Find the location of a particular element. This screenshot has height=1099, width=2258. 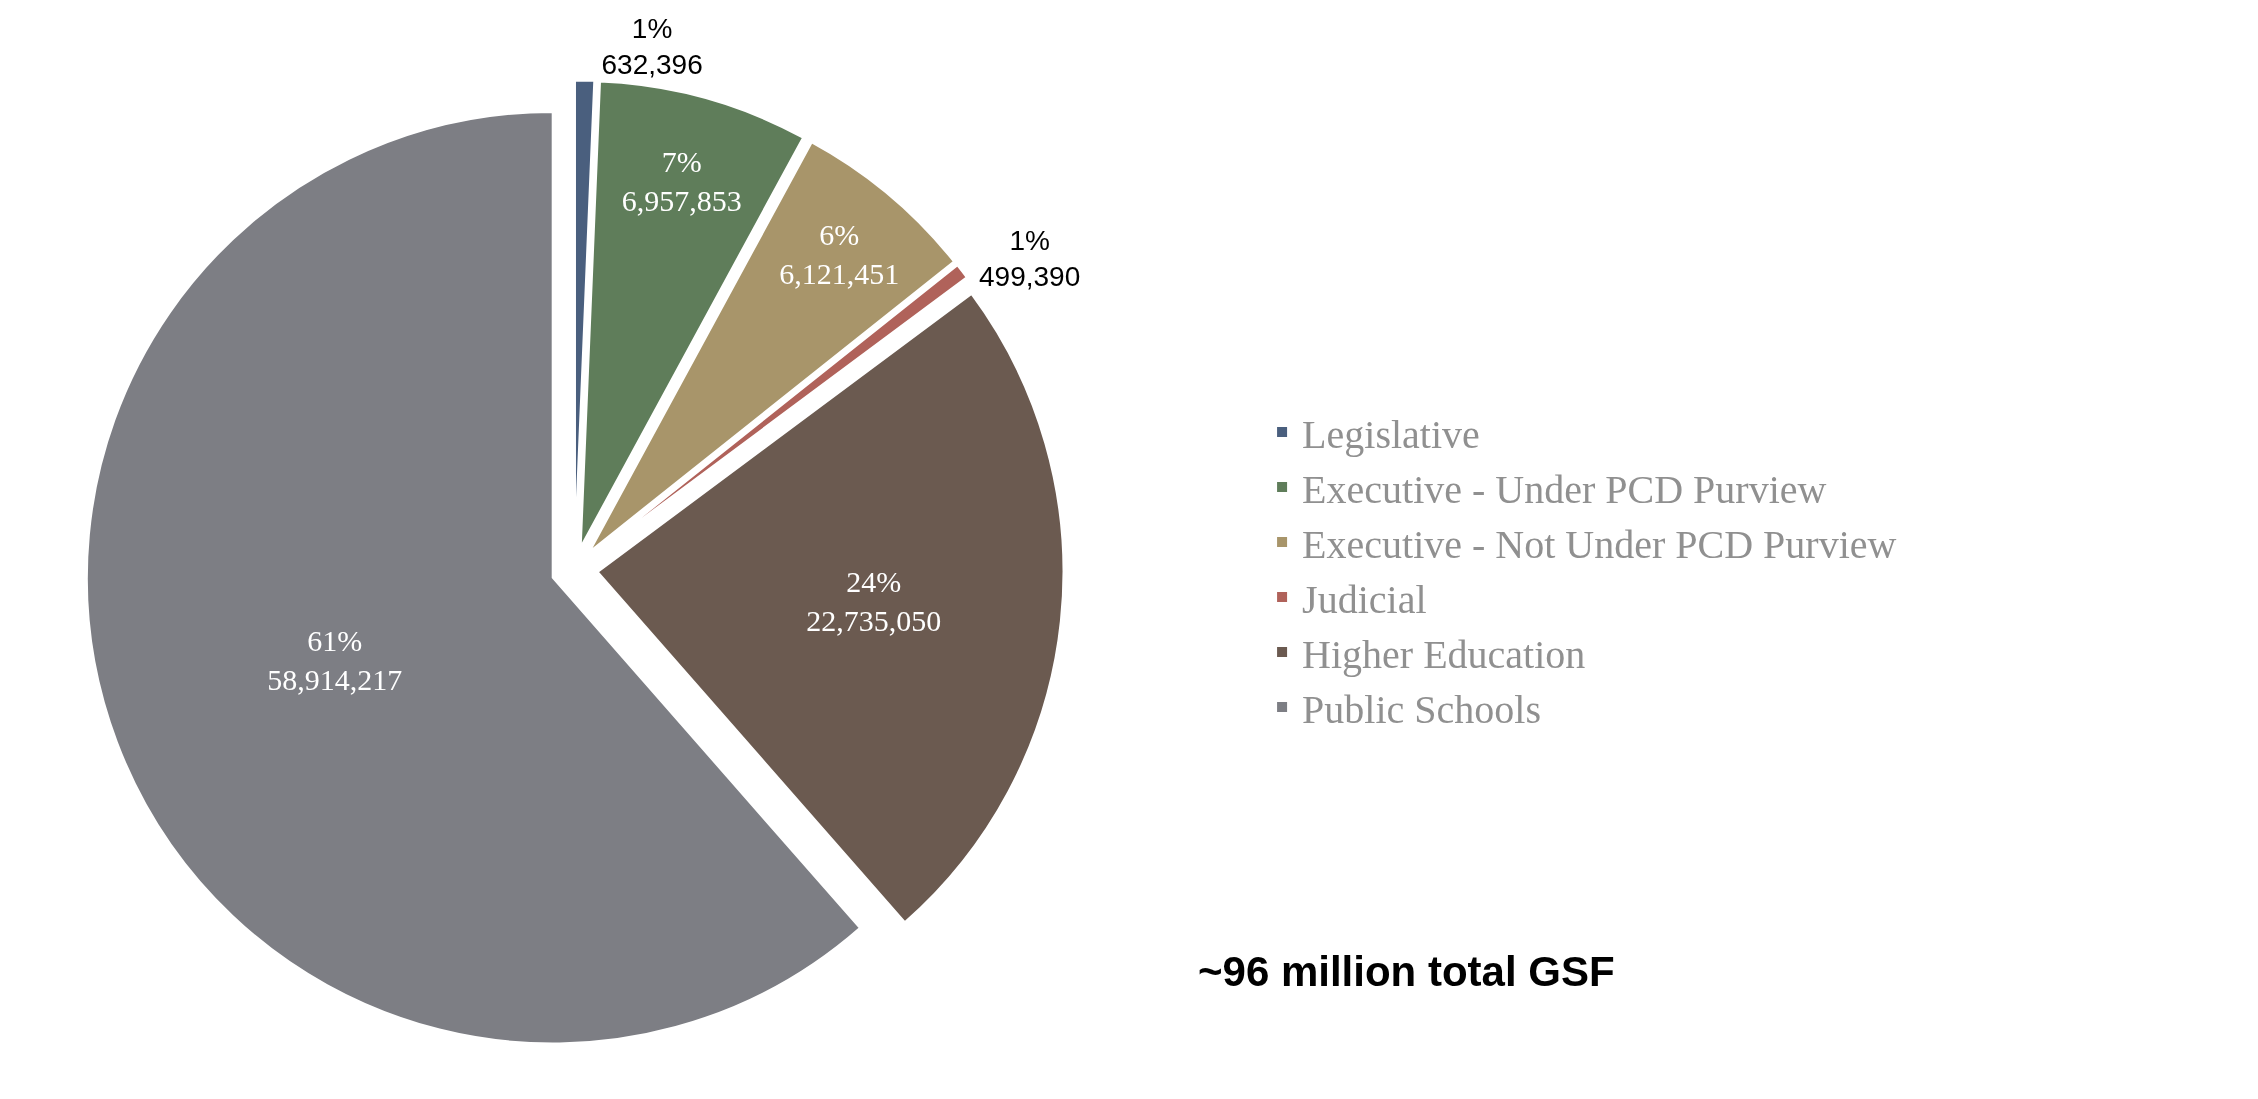

data-label: 1% 632,396 is located at coordinates (652, 47).